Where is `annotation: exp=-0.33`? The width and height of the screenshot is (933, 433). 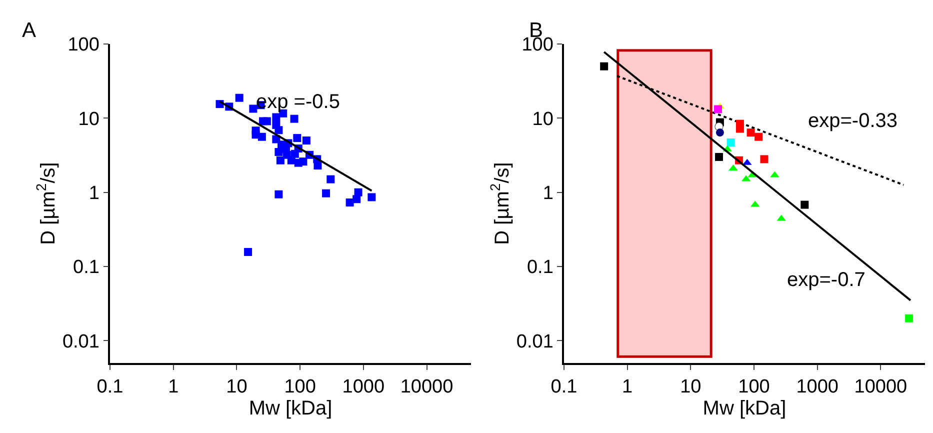 annotation: exp=-0.33 is located at coordinates (853, 121).